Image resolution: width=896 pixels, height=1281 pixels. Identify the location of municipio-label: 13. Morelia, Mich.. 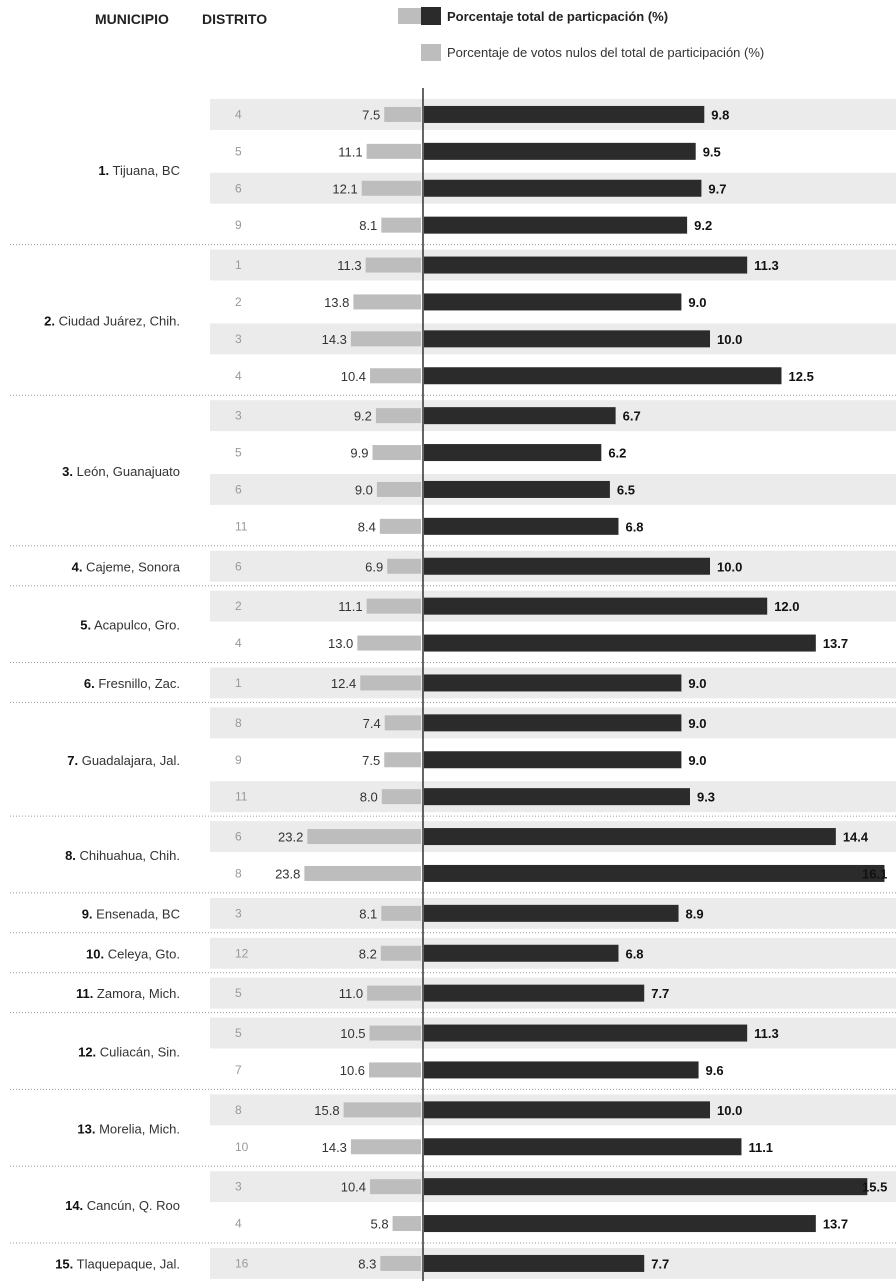
(128, 1128).